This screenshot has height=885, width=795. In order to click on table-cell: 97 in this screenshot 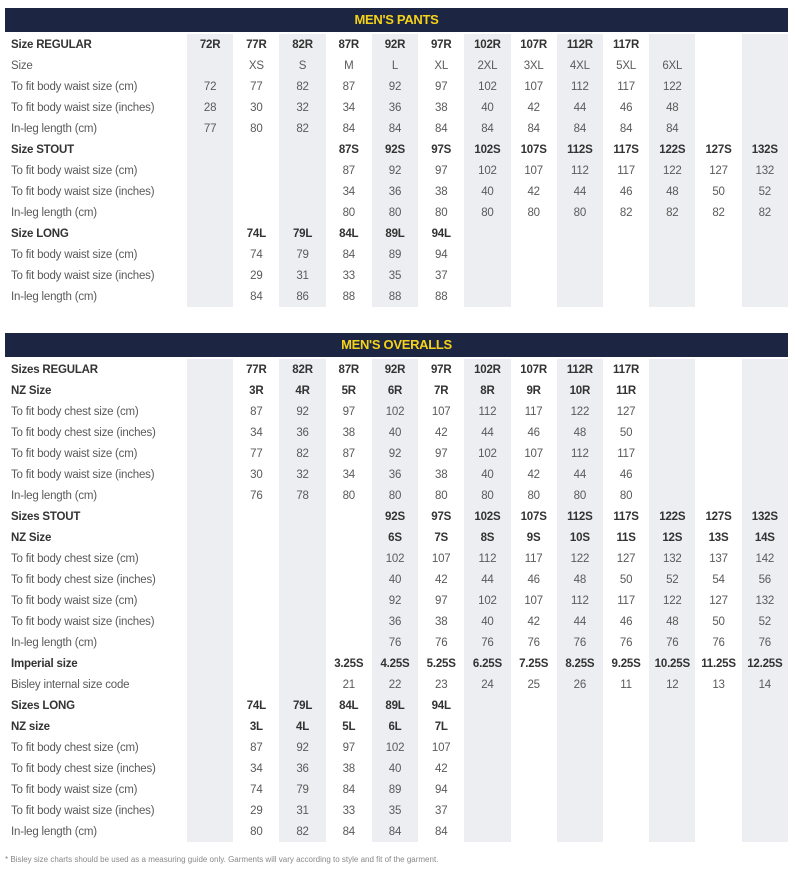, I will do `click(349, 747)`.